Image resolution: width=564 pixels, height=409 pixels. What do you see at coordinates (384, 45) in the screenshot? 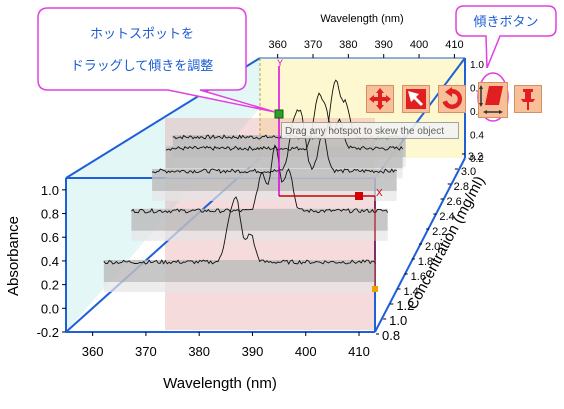
I see `top-x-tick-label: 390` at bounding box center [384, 45].